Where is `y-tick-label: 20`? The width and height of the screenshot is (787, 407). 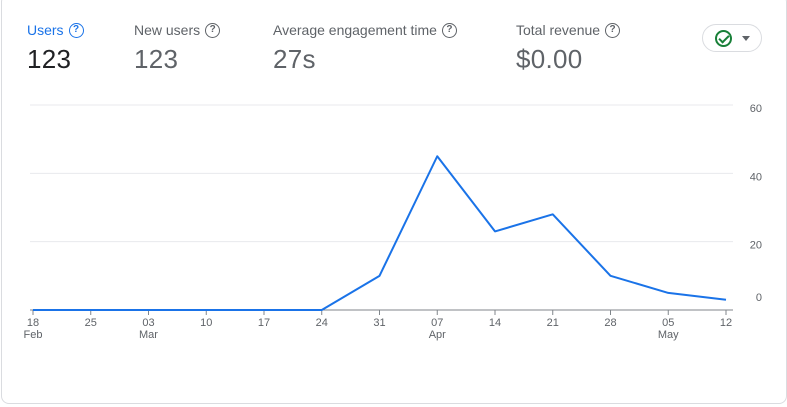 y-tick-label: 20 is located at coordinates (756, 246).